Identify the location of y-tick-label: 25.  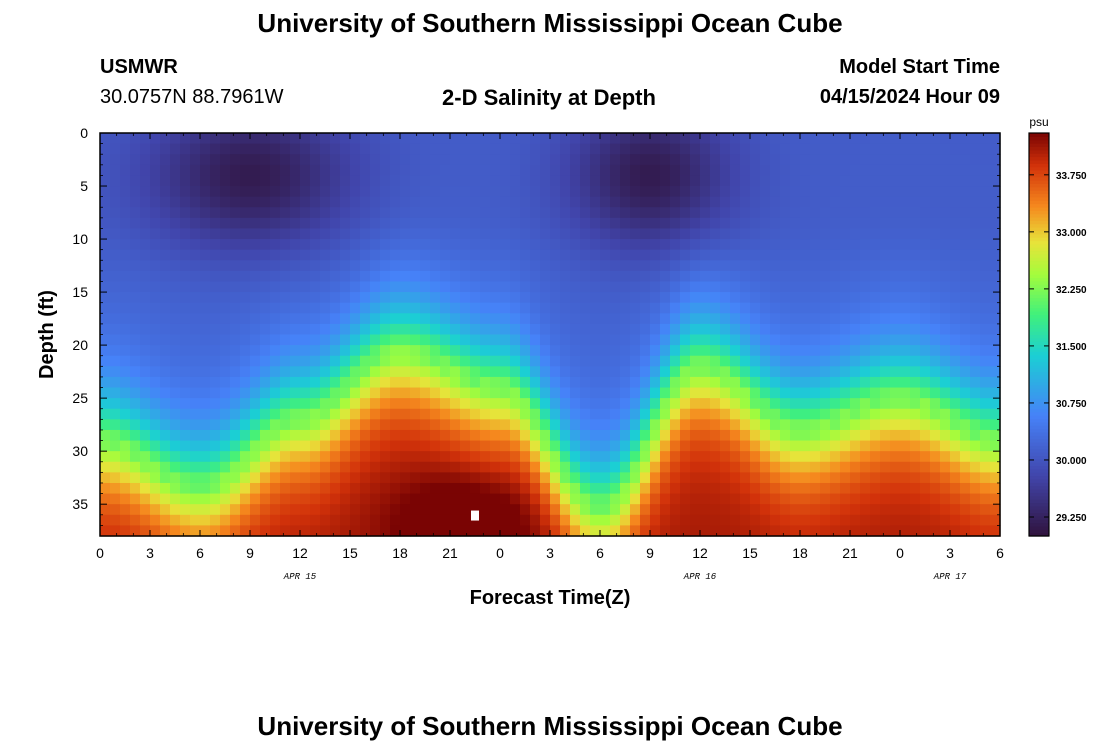
(80, 398).